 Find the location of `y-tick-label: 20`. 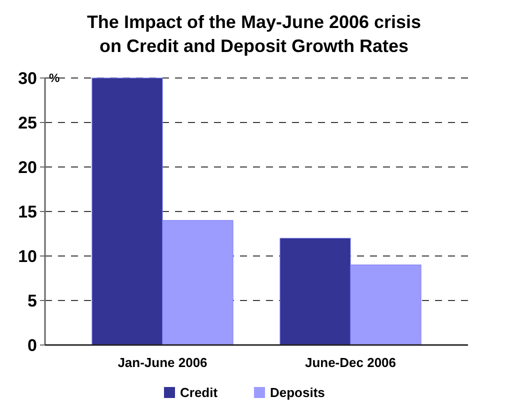

y-tick-label: 20 is located at coordinates (27, 167).